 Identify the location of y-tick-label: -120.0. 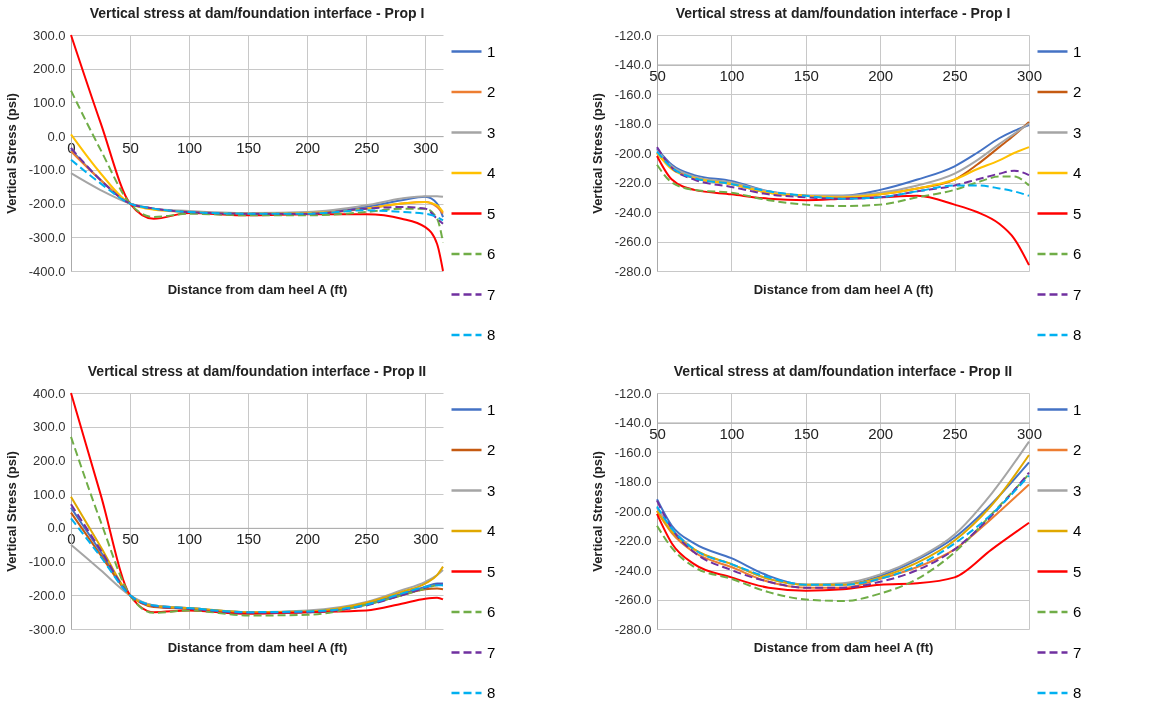
(633, 35).